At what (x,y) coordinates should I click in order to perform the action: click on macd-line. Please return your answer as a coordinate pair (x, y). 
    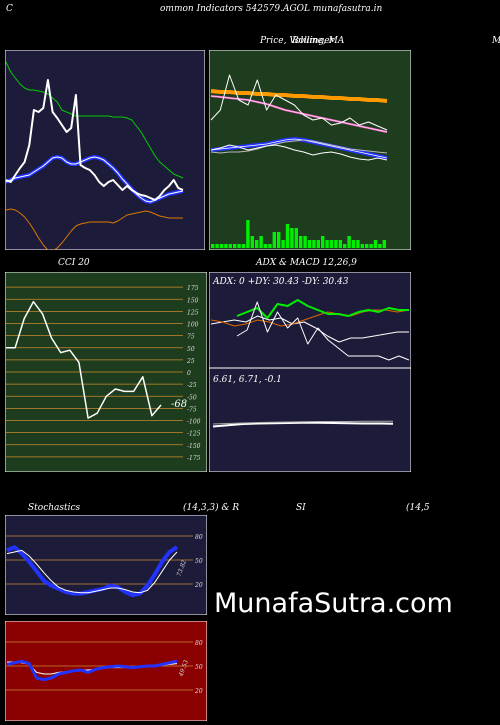
    Looking at the image, I should click on (303, 424).